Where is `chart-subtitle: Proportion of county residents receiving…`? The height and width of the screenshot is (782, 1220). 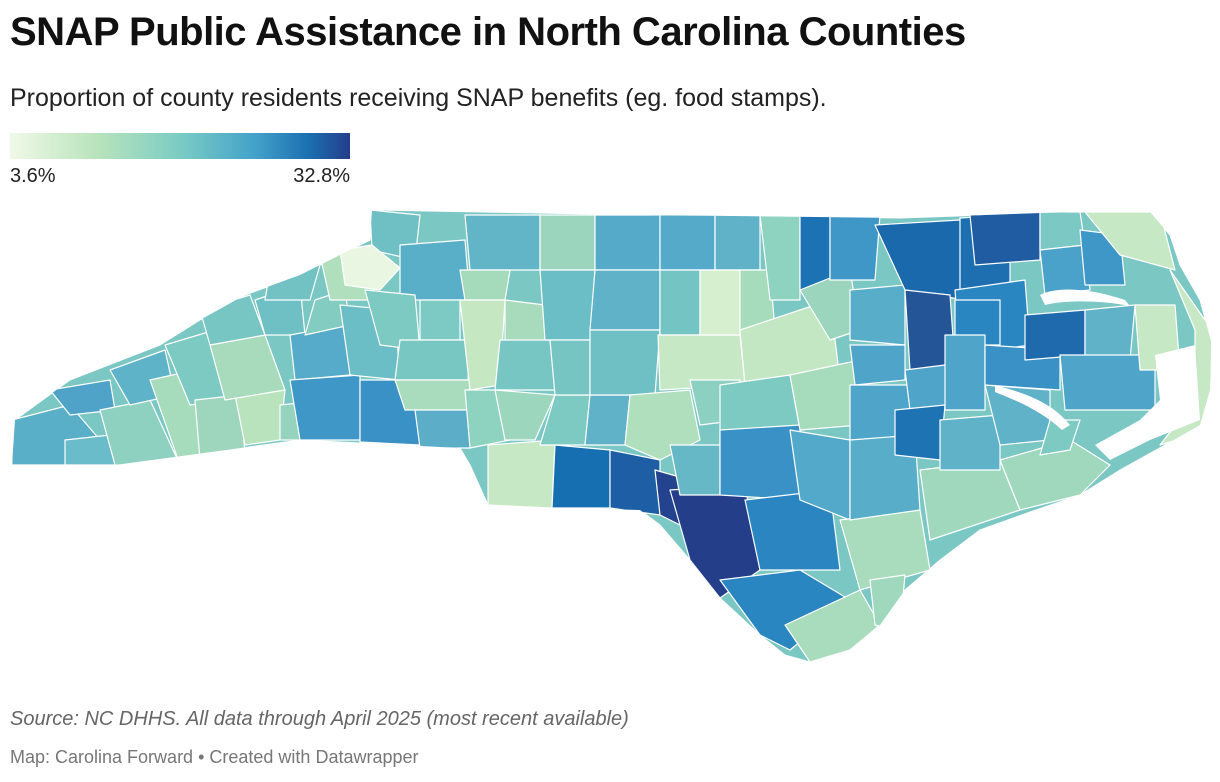
chart-subtitle: Proportion of county residents receiving… is located at coordinates (418, 98).